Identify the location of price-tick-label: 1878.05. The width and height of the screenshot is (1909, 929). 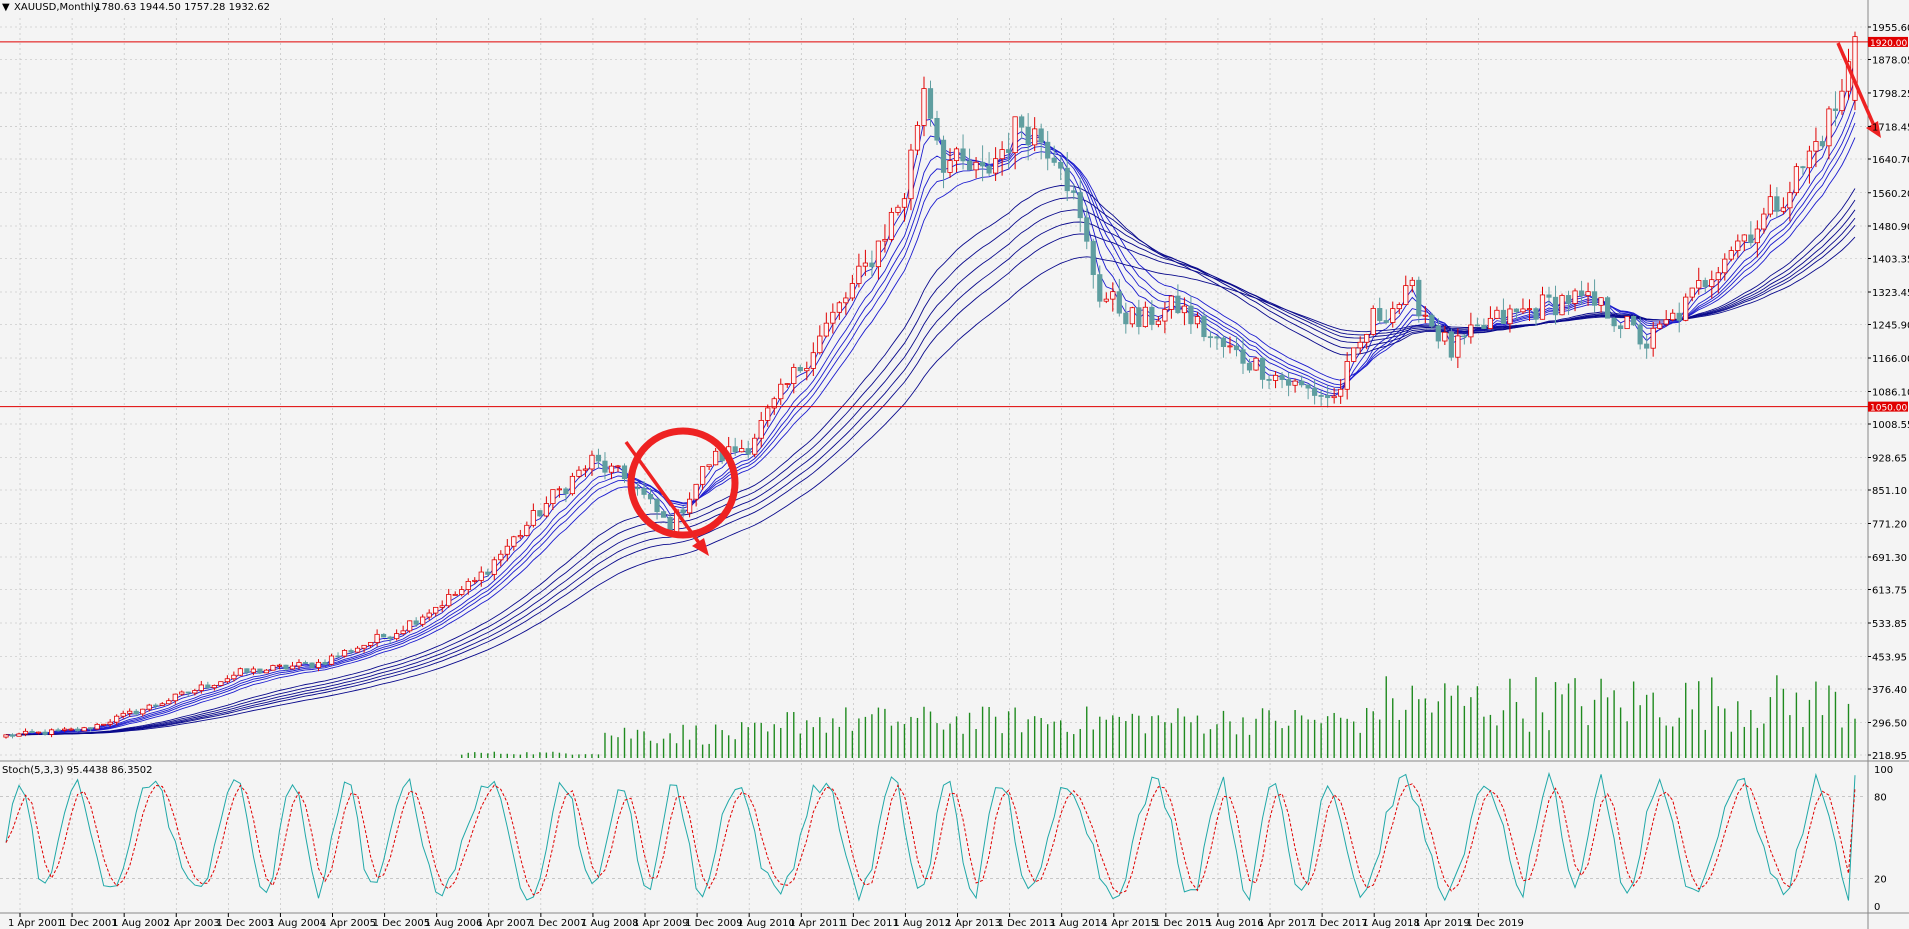
(1890, 61).